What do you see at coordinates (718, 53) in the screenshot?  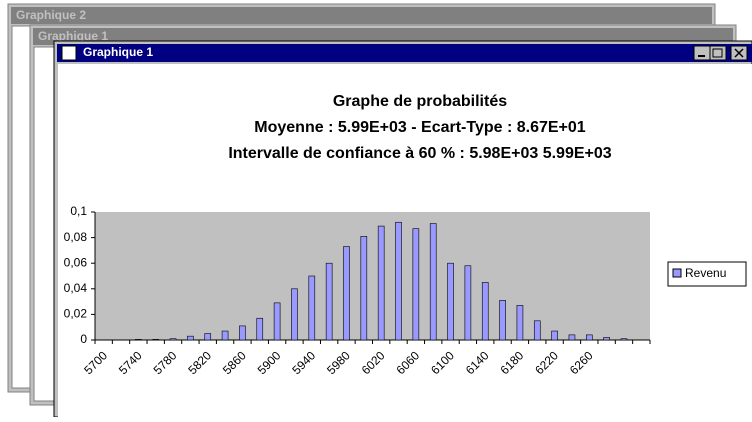 I see `maximize-button` at bounding box center [718, 53].